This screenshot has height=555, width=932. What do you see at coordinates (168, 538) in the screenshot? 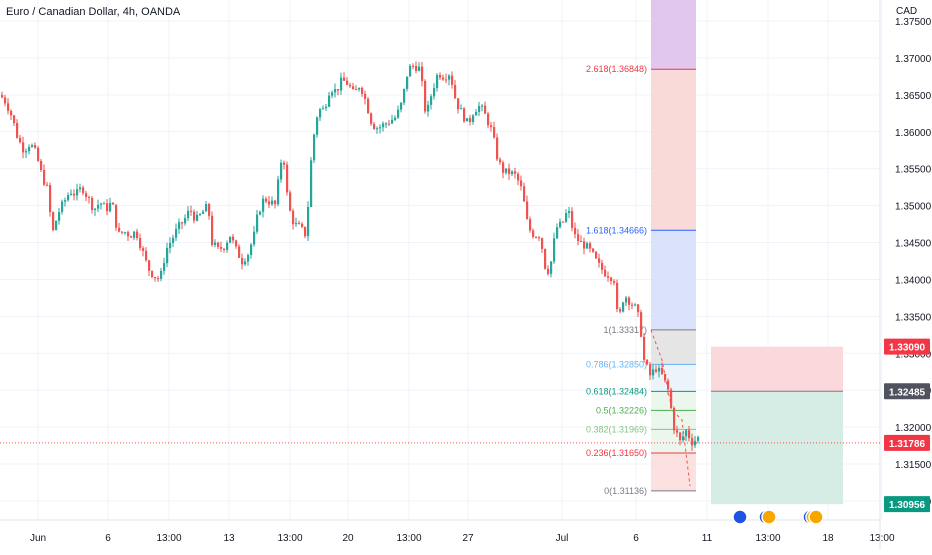
I see `x-tick-label-2: 13:00` at bounding box center [168, 538].